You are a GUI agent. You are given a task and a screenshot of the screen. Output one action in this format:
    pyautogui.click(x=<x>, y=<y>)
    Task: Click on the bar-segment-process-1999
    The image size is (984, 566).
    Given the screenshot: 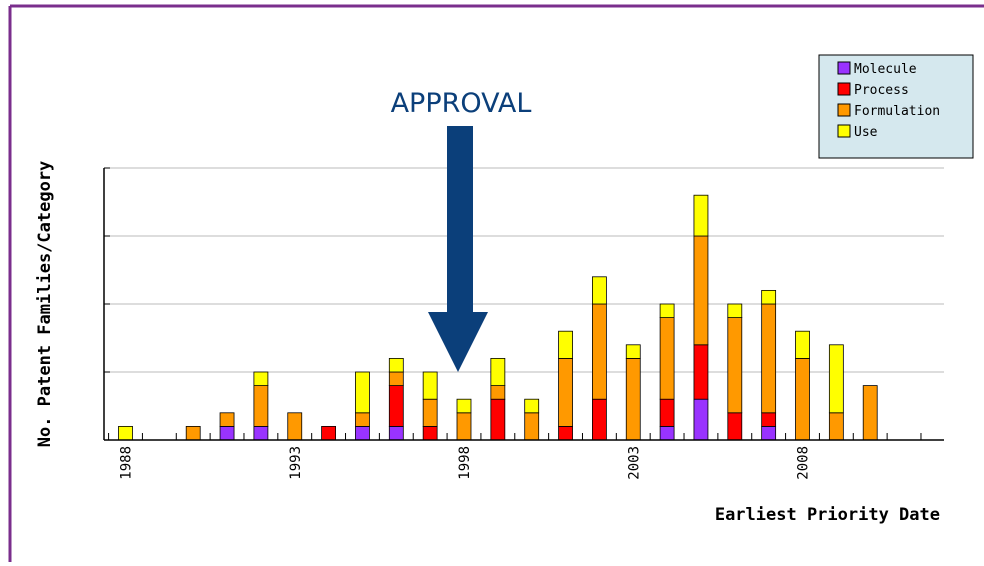 What is the action you would take?
    pyautogui.click(x=498, y=419)
    